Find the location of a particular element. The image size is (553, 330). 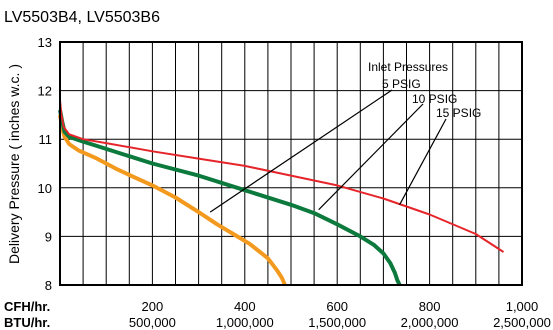

x-axis-label-cfh: CFH/hr. is located at coordinates (27, 306).